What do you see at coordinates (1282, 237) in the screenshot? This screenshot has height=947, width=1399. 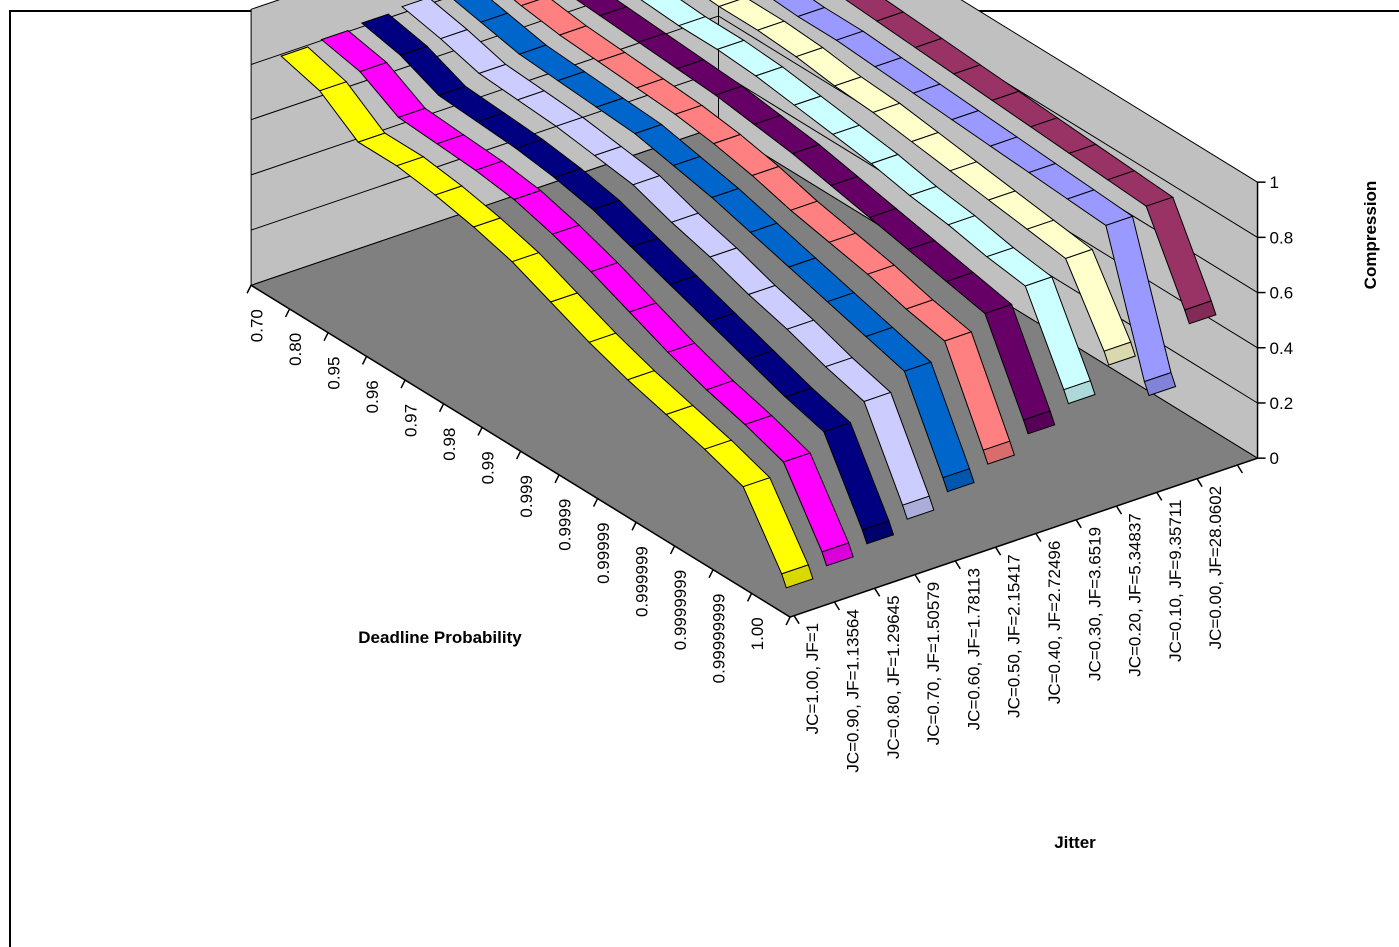 I see `value-tick-label: 0.8` at bounding box center [1282, 237].